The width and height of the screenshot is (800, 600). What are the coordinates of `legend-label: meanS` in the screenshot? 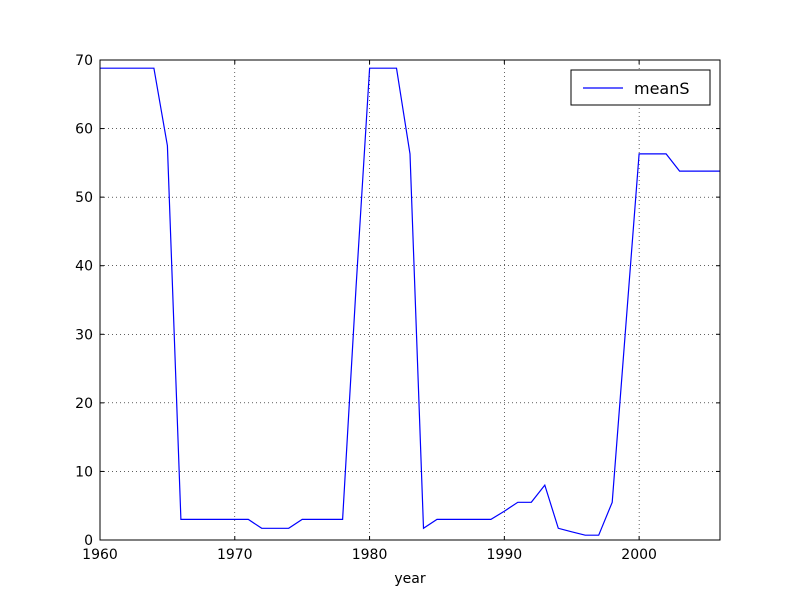 It's located at (662, 88).